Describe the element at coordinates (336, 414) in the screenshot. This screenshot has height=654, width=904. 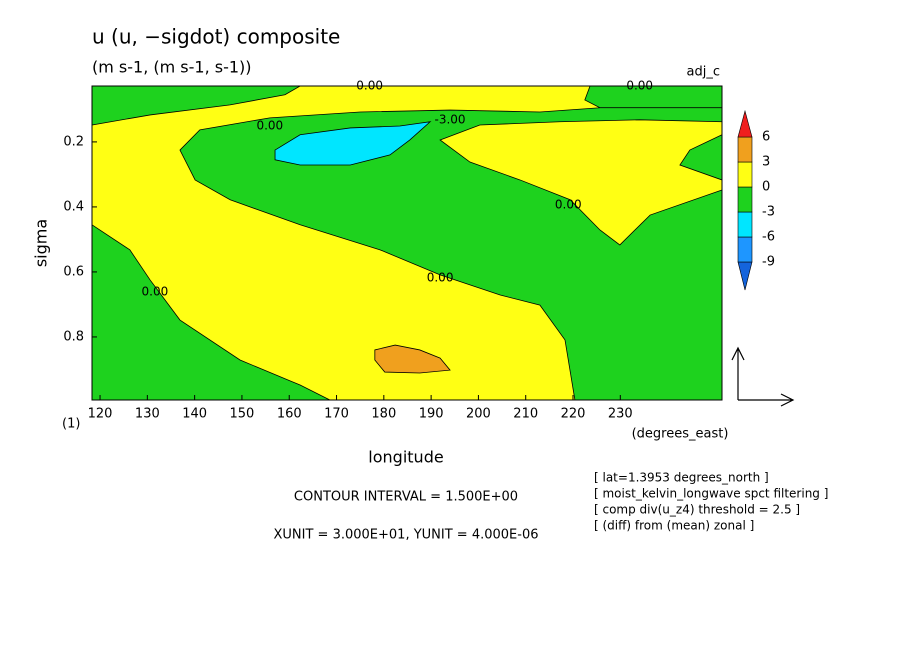
I see `x-tick-label: 170` at that location.